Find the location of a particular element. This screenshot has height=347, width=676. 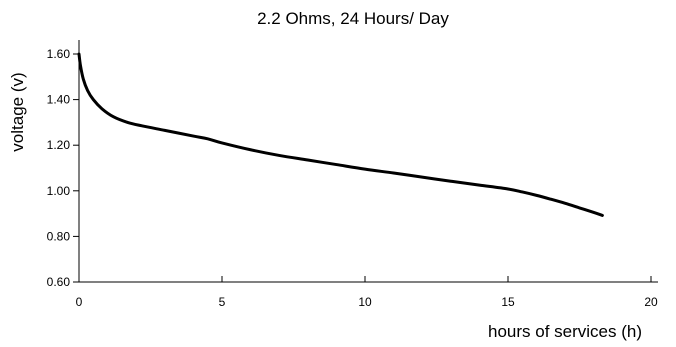

y-tick-label: 1.60 is located at coordinates (59, 54).